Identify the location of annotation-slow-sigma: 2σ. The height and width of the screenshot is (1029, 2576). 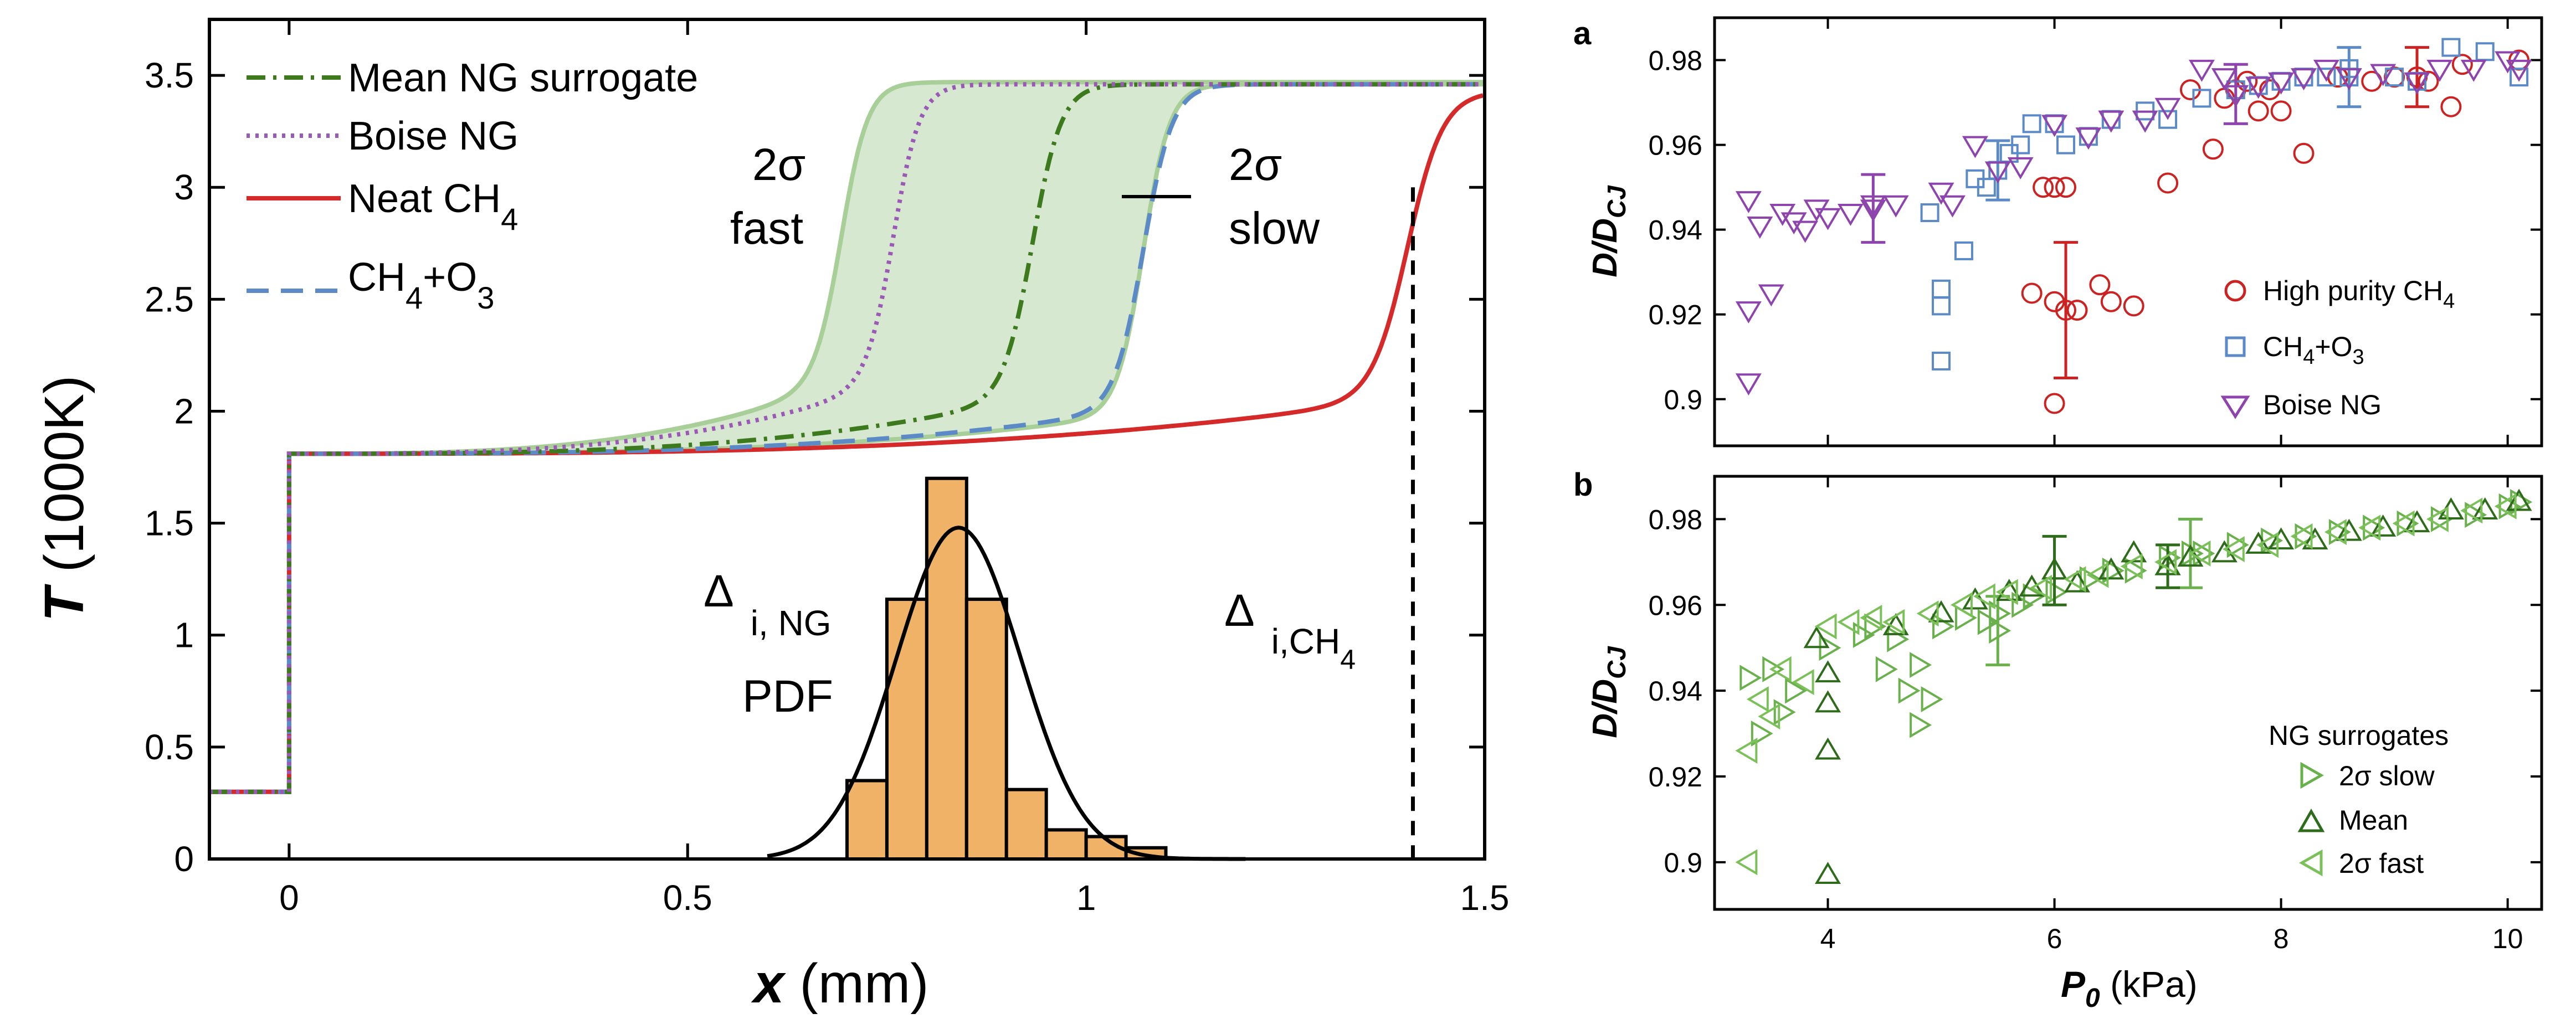
(1255, 165).